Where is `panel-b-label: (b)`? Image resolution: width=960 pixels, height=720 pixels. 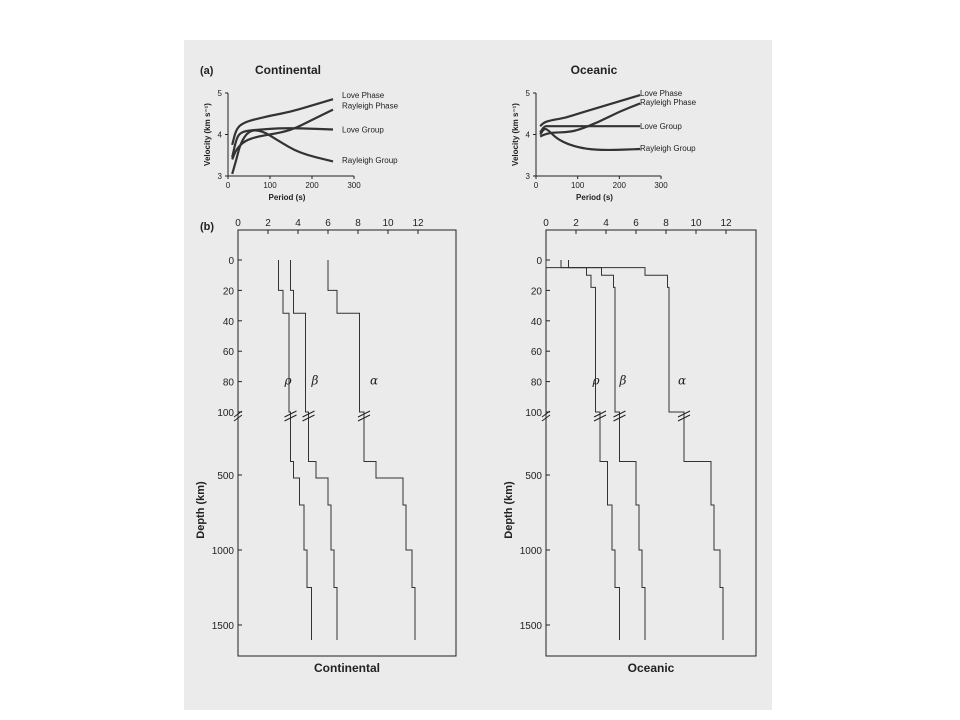
panel-b-label: (b) is located at coordinates (207, 227).